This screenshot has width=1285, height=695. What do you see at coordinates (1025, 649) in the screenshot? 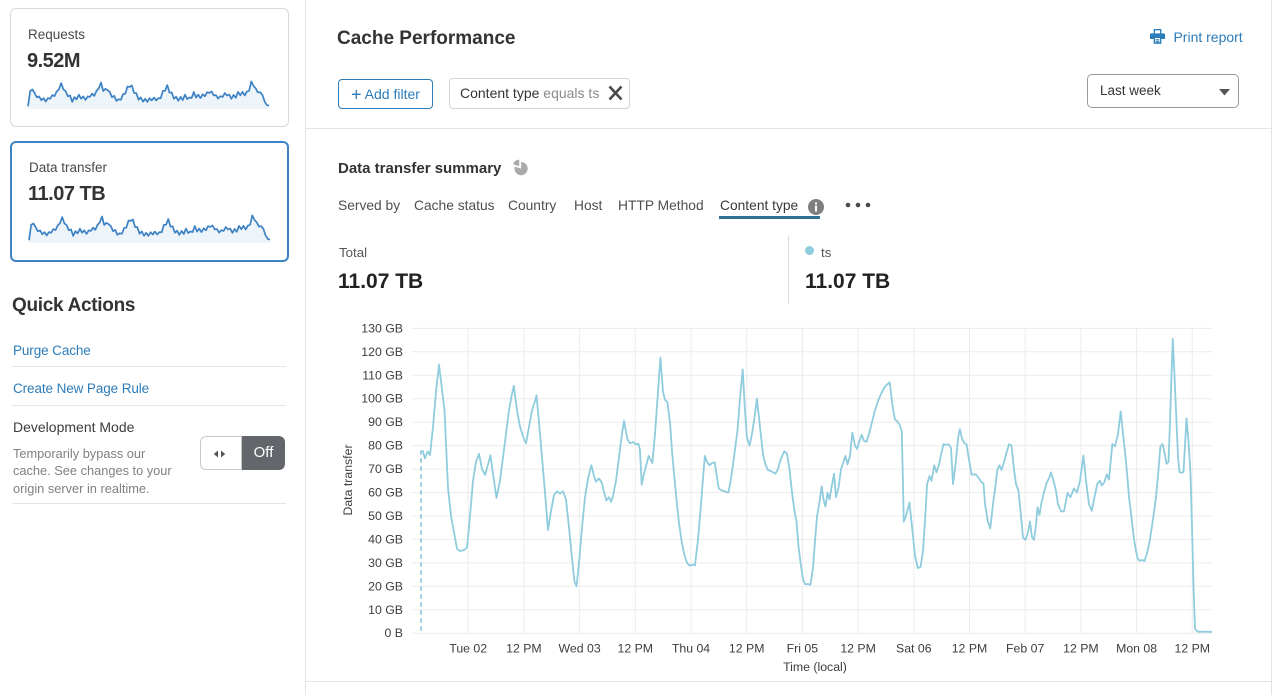
I see `svg-text: Feb 07` at bounding box center [1025, 649].